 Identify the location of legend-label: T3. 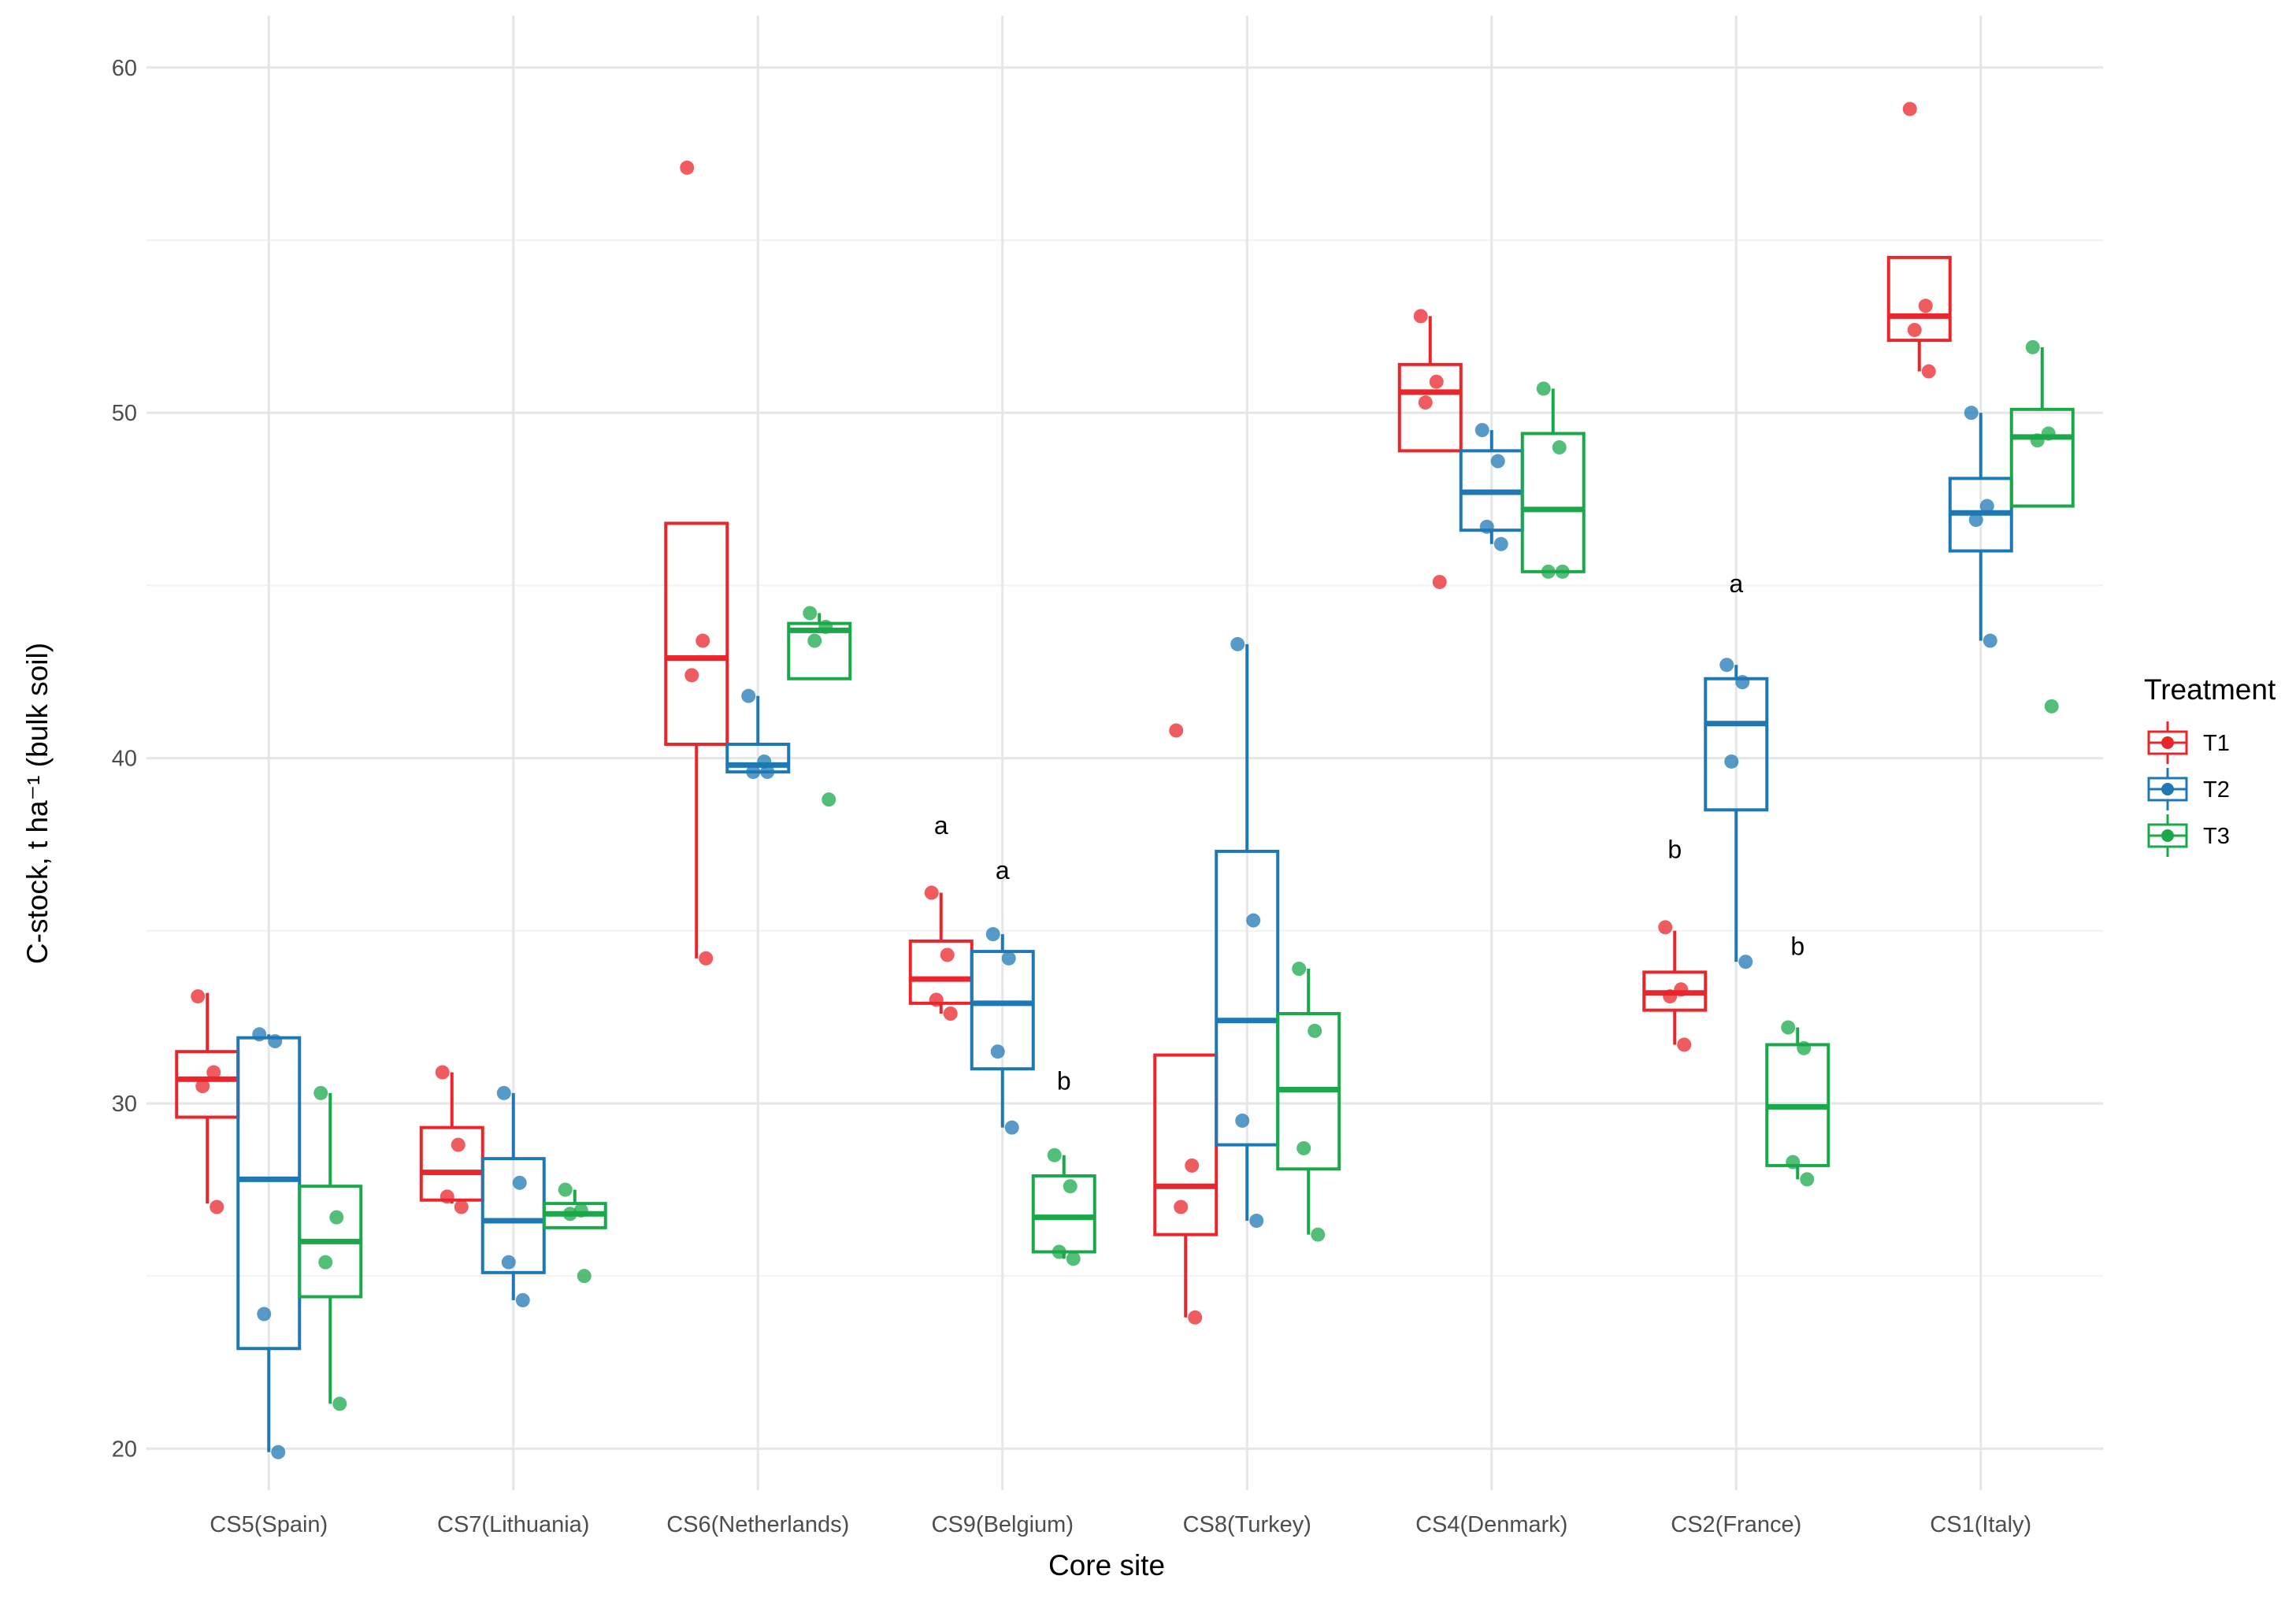
(2216, 836).